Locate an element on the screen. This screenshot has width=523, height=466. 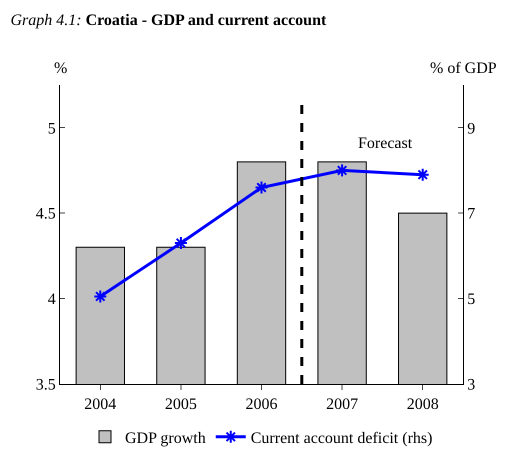
annotation: Forecast is located at coordinates (385, 143).